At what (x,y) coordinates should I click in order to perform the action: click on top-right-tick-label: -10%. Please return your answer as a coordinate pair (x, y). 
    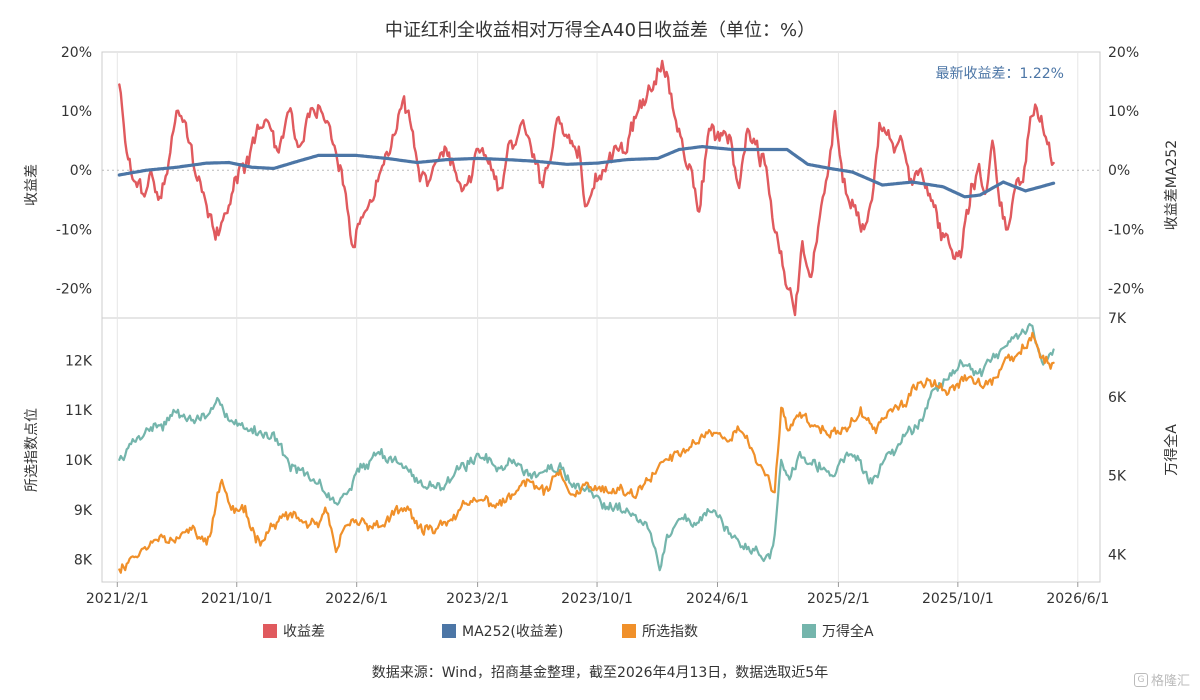
    Looking at the image, I should click on (1126, 230).